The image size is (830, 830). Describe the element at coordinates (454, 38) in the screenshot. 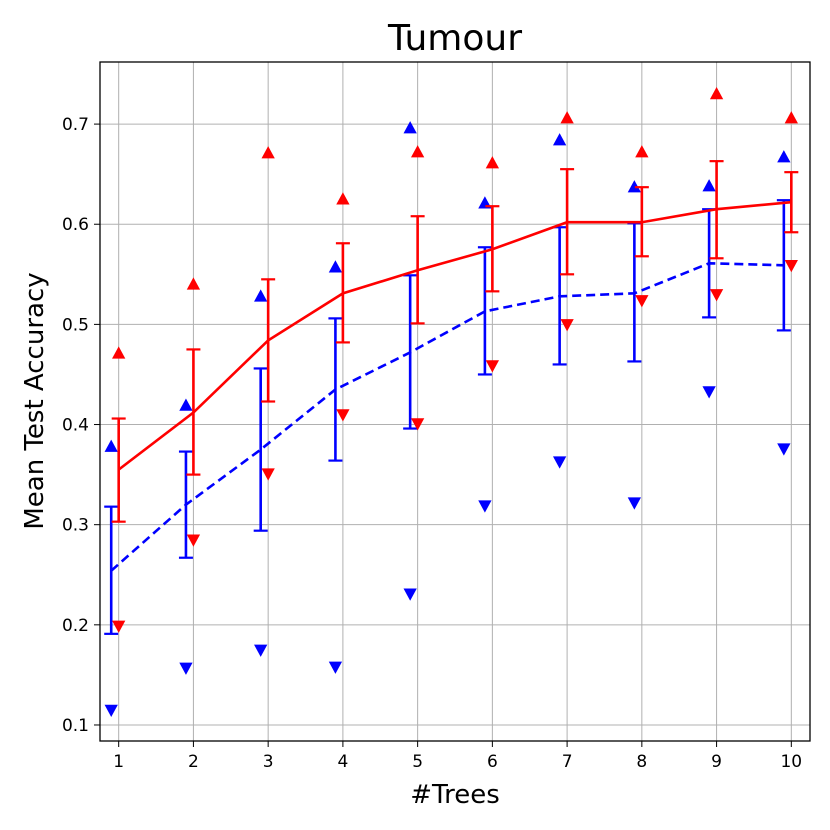

I see `chart-title: Tumour` at that location.